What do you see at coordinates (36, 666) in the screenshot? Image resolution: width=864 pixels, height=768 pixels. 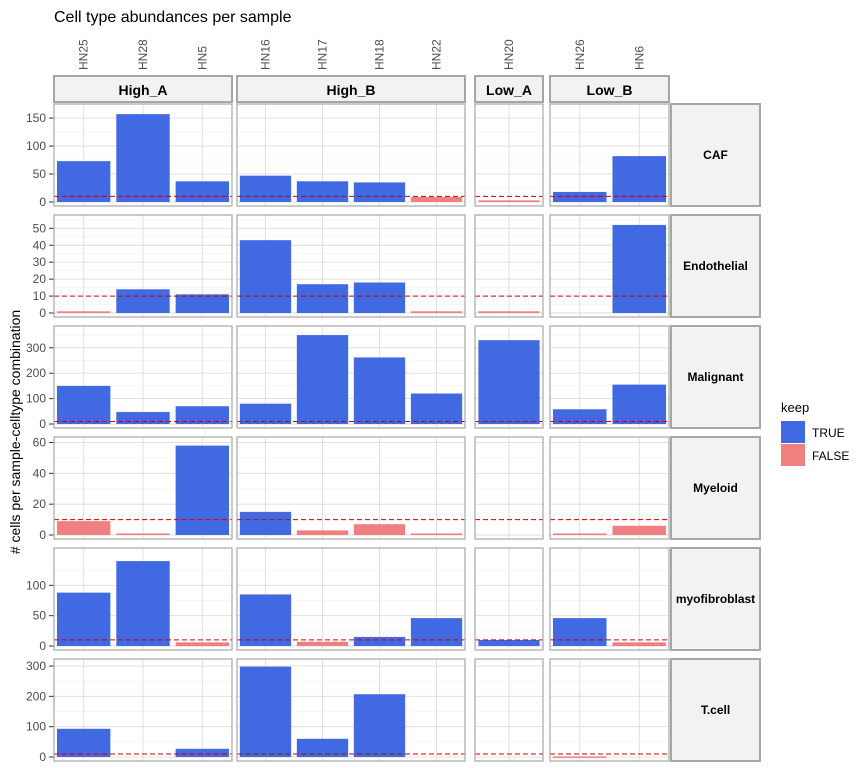 I see `y-tick-T.cell-300: 300` at bounding box center [36, 666].